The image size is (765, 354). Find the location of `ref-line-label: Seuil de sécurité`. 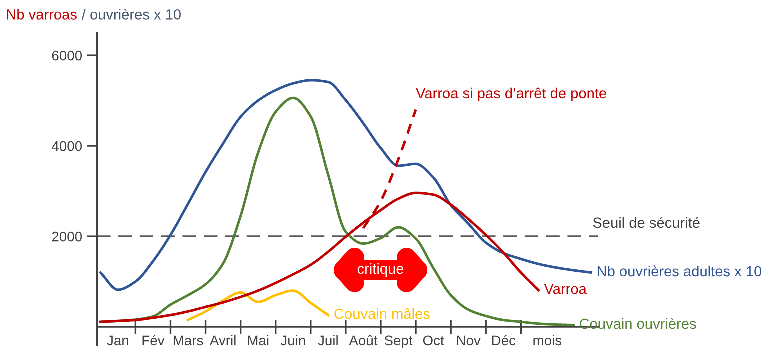

ref-line-label: Seuil de sécurité is located at coordinates (646, 222).